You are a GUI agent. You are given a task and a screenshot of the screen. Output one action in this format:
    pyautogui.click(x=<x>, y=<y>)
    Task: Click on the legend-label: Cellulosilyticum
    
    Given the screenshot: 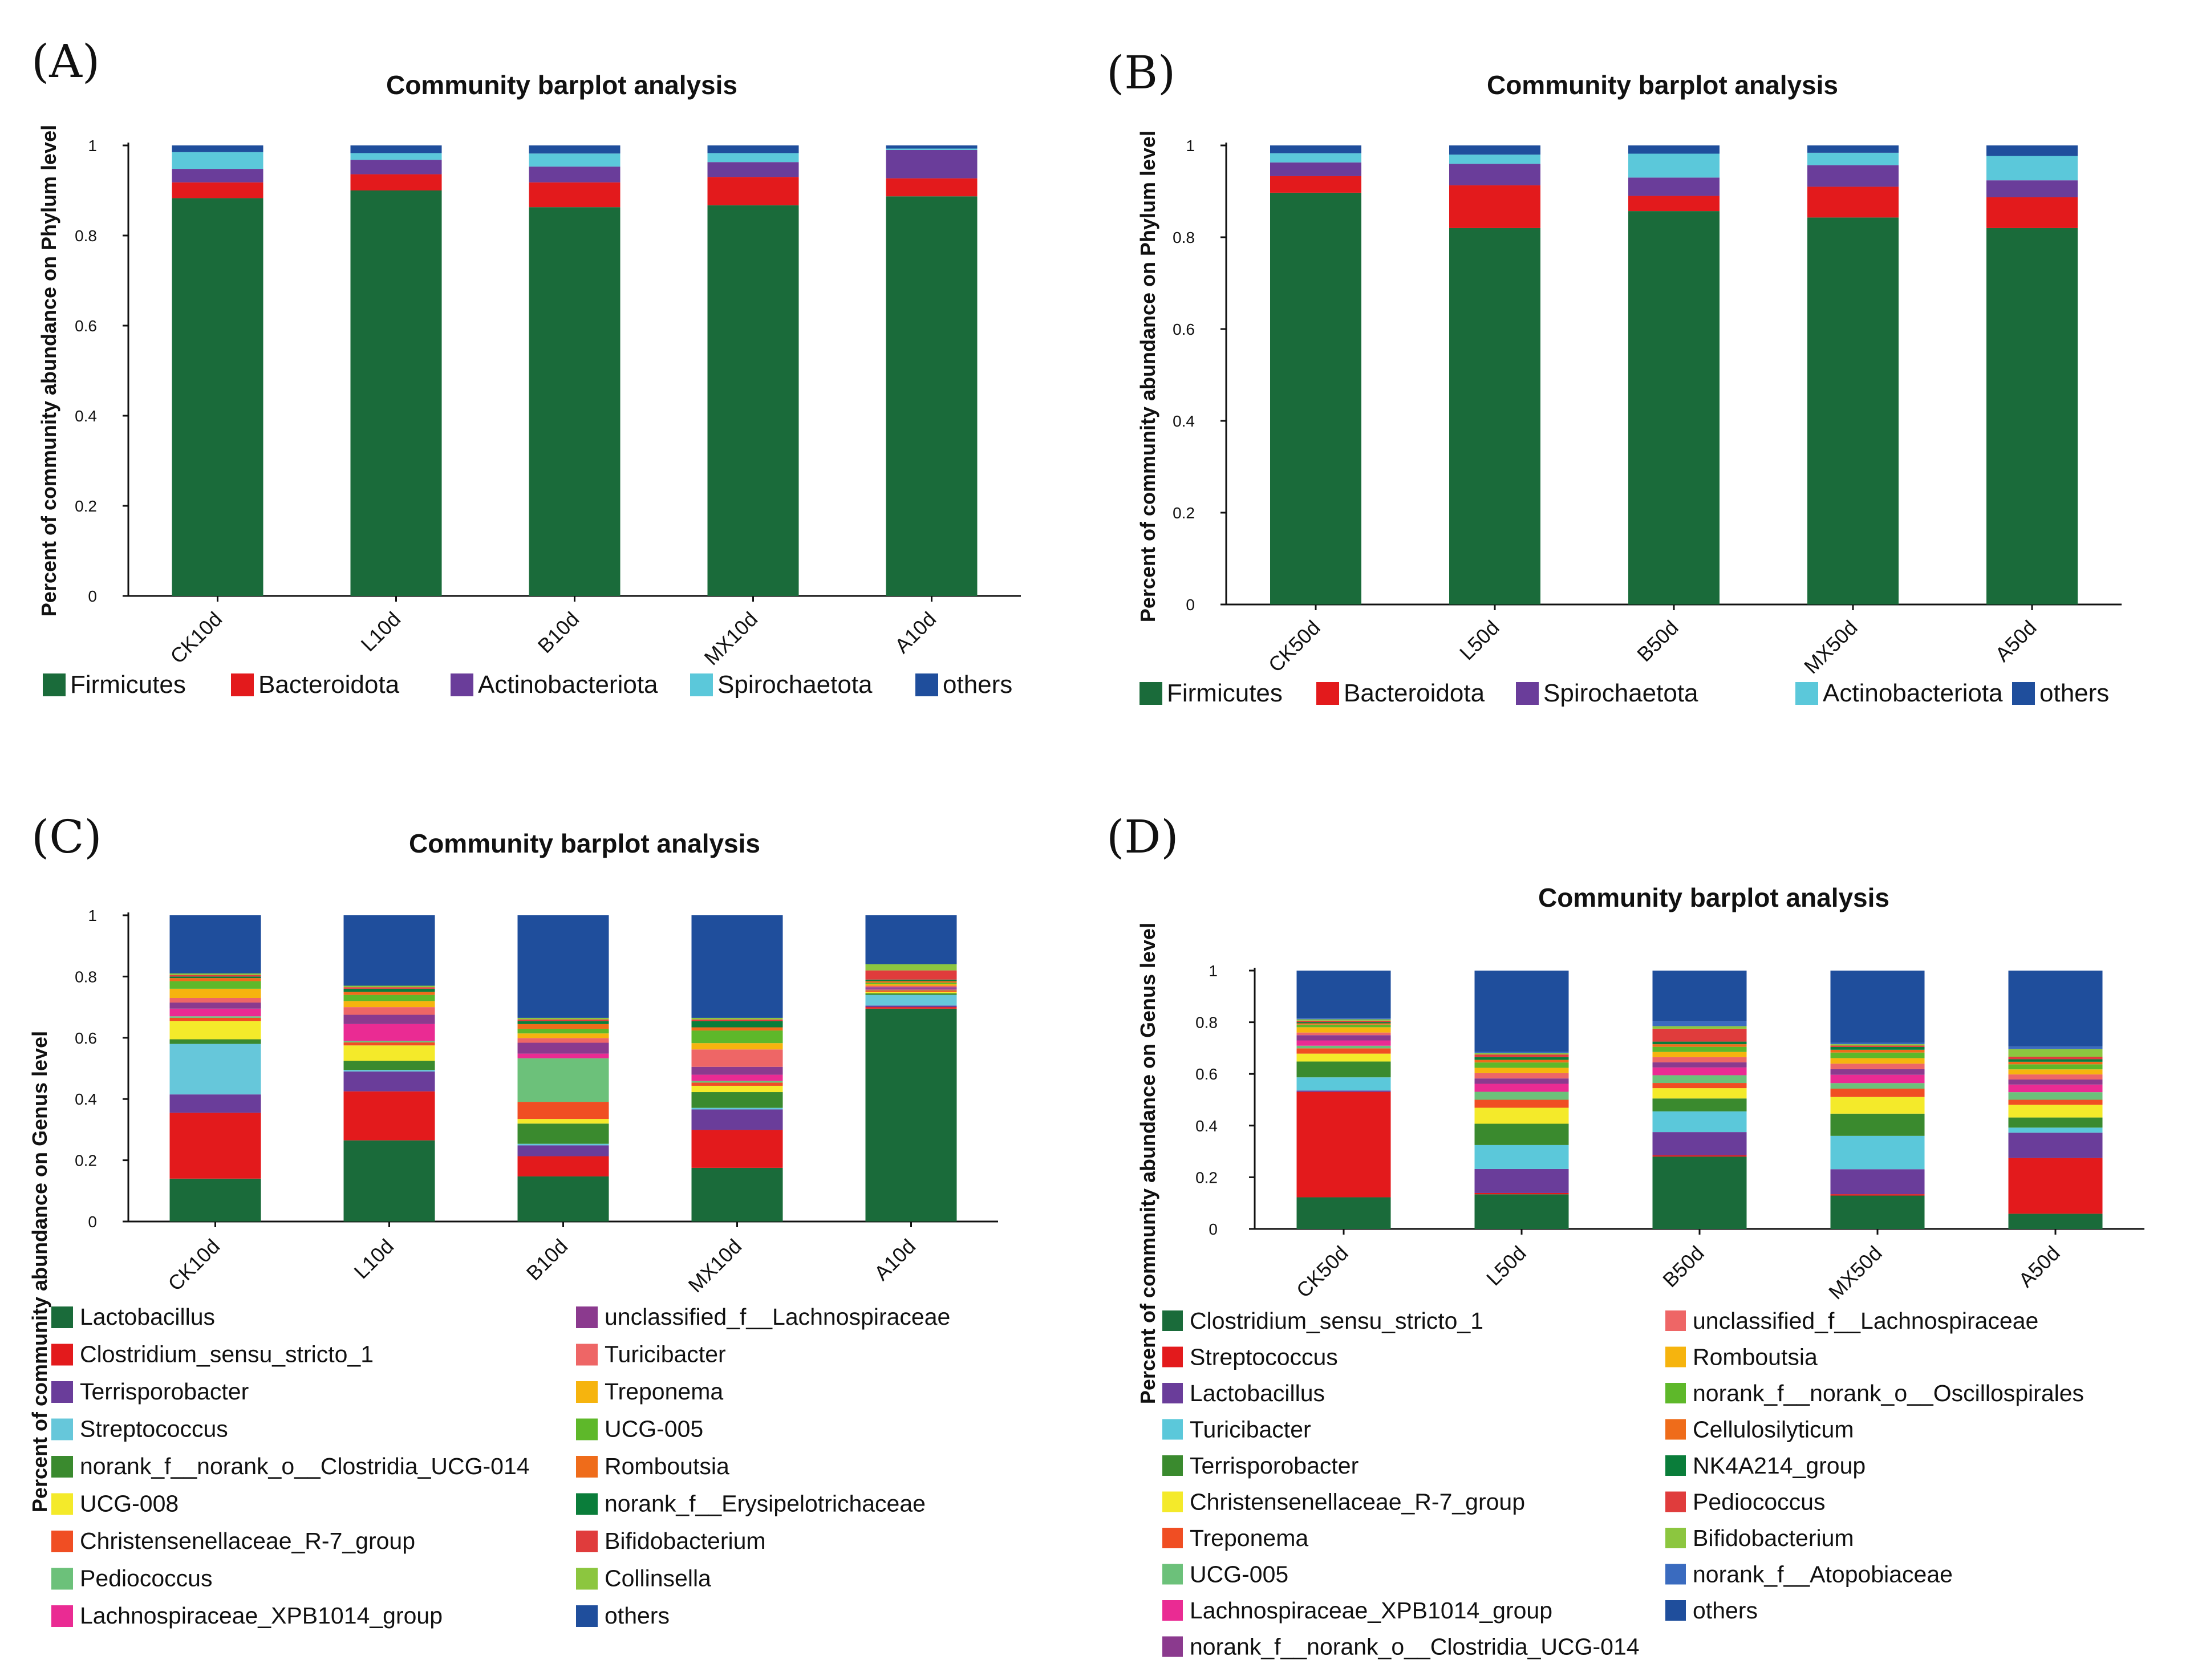 What is the action you would take?
    pyautogui.click(x=1773, y=1430)
    